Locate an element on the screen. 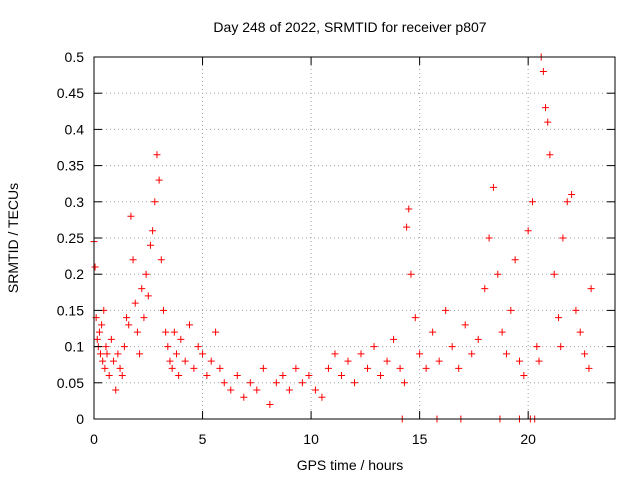 The width and height of the screenshot is (640, 480). y-tick-label: 0.15 is located at coordinates (70, 310).